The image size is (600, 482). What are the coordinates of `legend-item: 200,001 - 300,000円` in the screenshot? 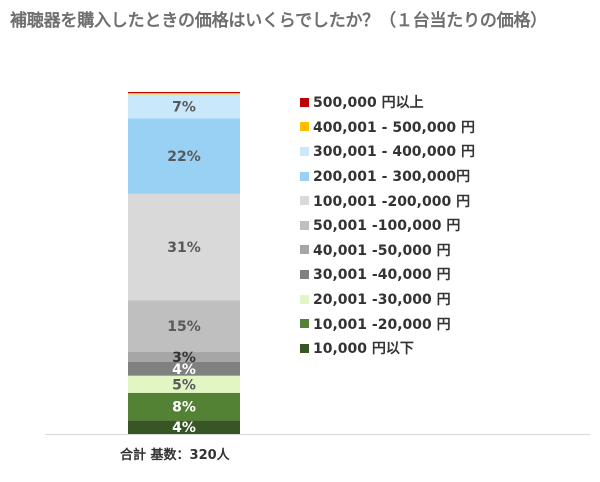 It's located at (387, 176).